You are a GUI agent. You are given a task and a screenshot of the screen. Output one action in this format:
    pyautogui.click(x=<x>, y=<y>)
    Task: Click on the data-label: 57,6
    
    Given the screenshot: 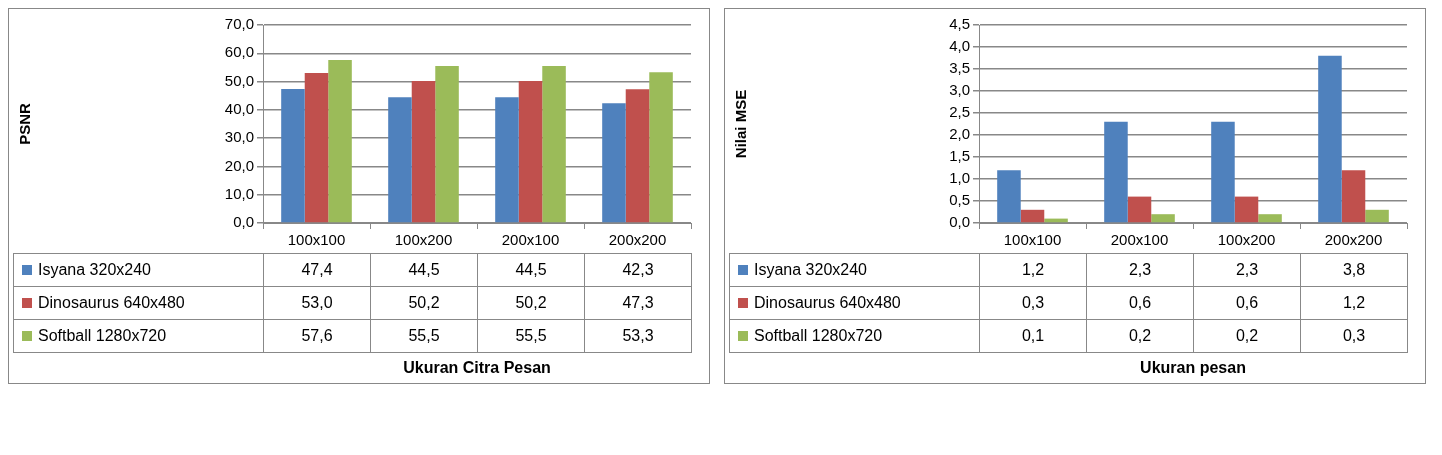 What is the action you would take?
    pyautogui.click(x=317, y=336)
    